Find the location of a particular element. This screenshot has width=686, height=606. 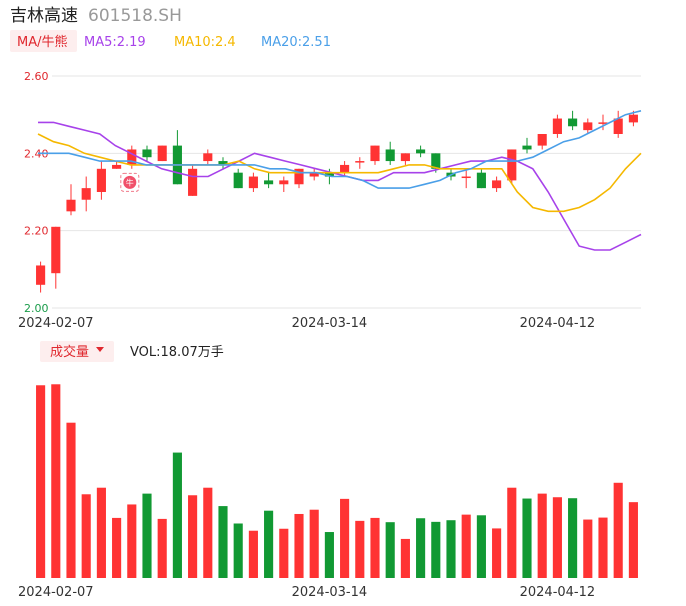

volume-x-axis: 2024-02-07 2024-03-14 2024-04-12 is located at coordinates (306, 592).